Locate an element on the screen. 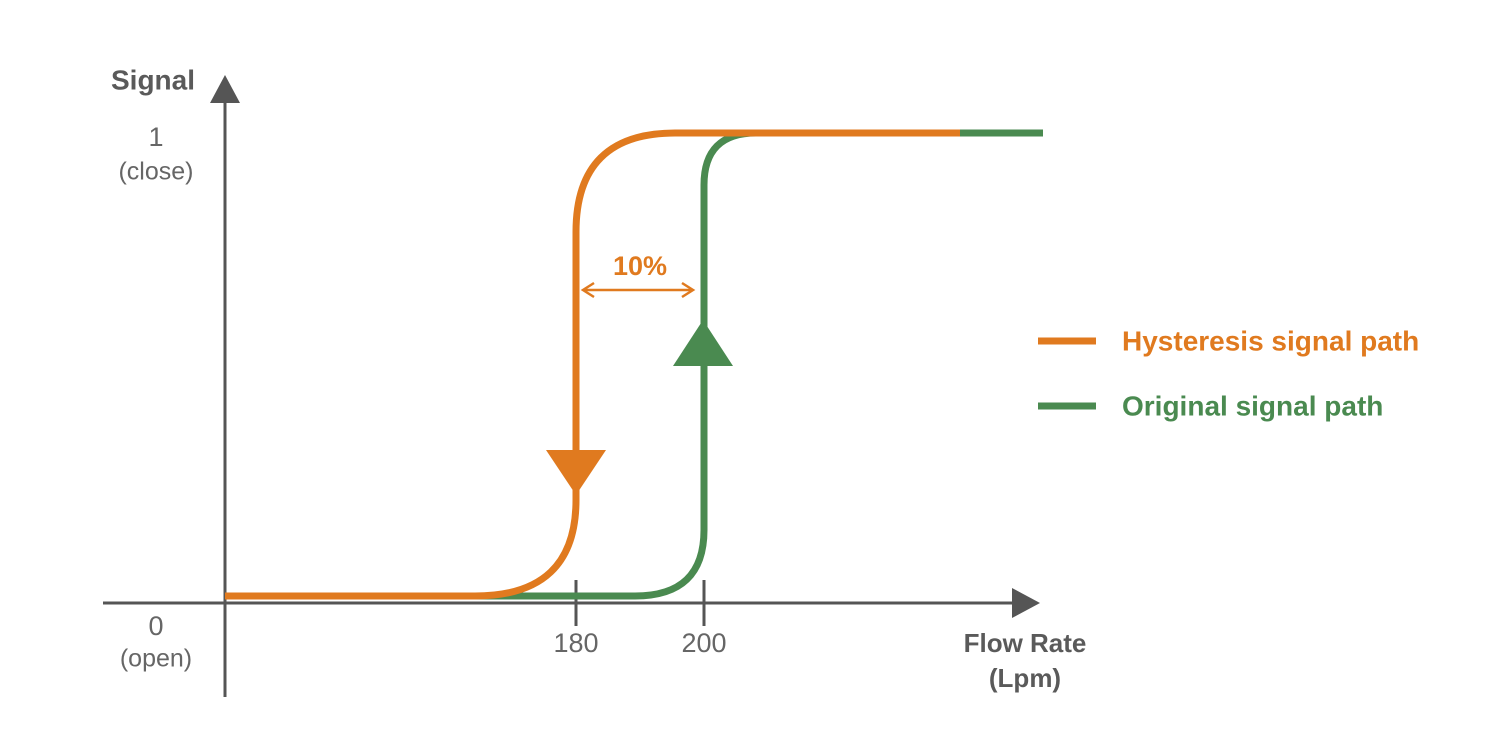 The image size is (1500, 750). down-arrow is located at coordinates (576, 472).